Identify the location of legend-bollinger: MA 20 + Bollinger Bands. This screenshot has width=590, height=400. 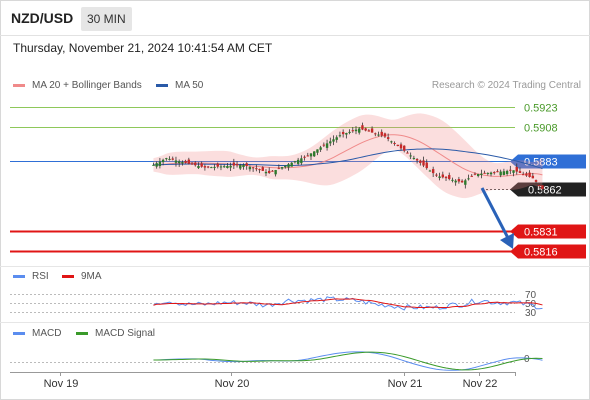
(77, 85).